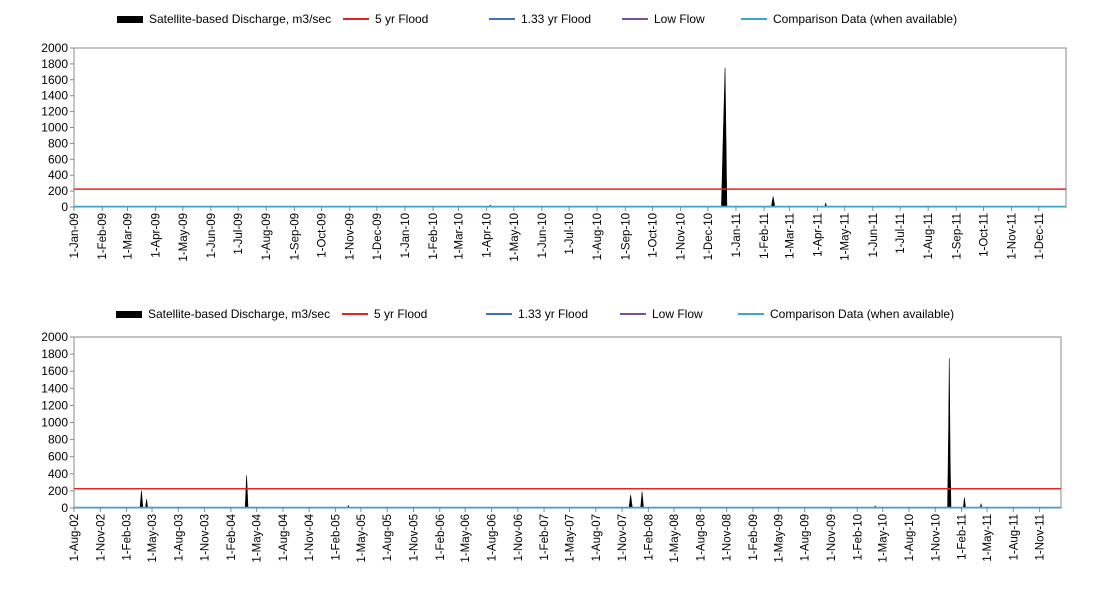  I want to click on x-tick-label: 1-Nov-07, so click(623, 537).